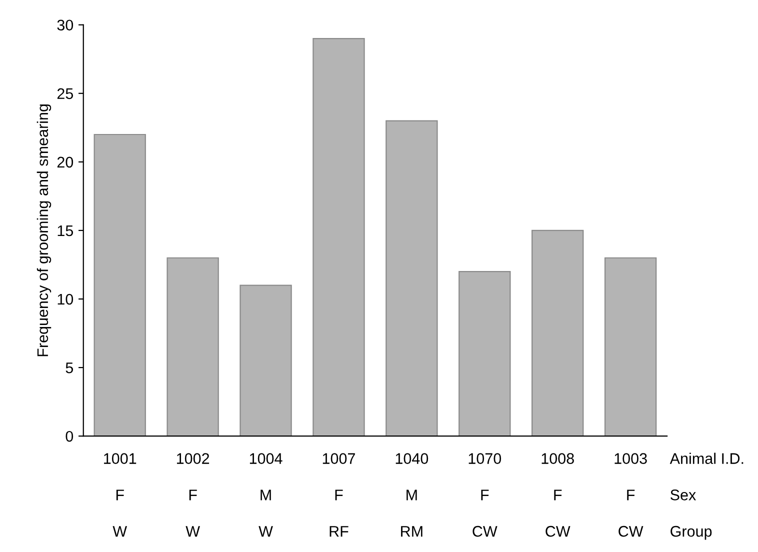 The image size is (758, 552). What do you see at coordinates (630, 495) in the screenshot?
I see `category-label: 1003 F CW` at bounding box center [630, 495].